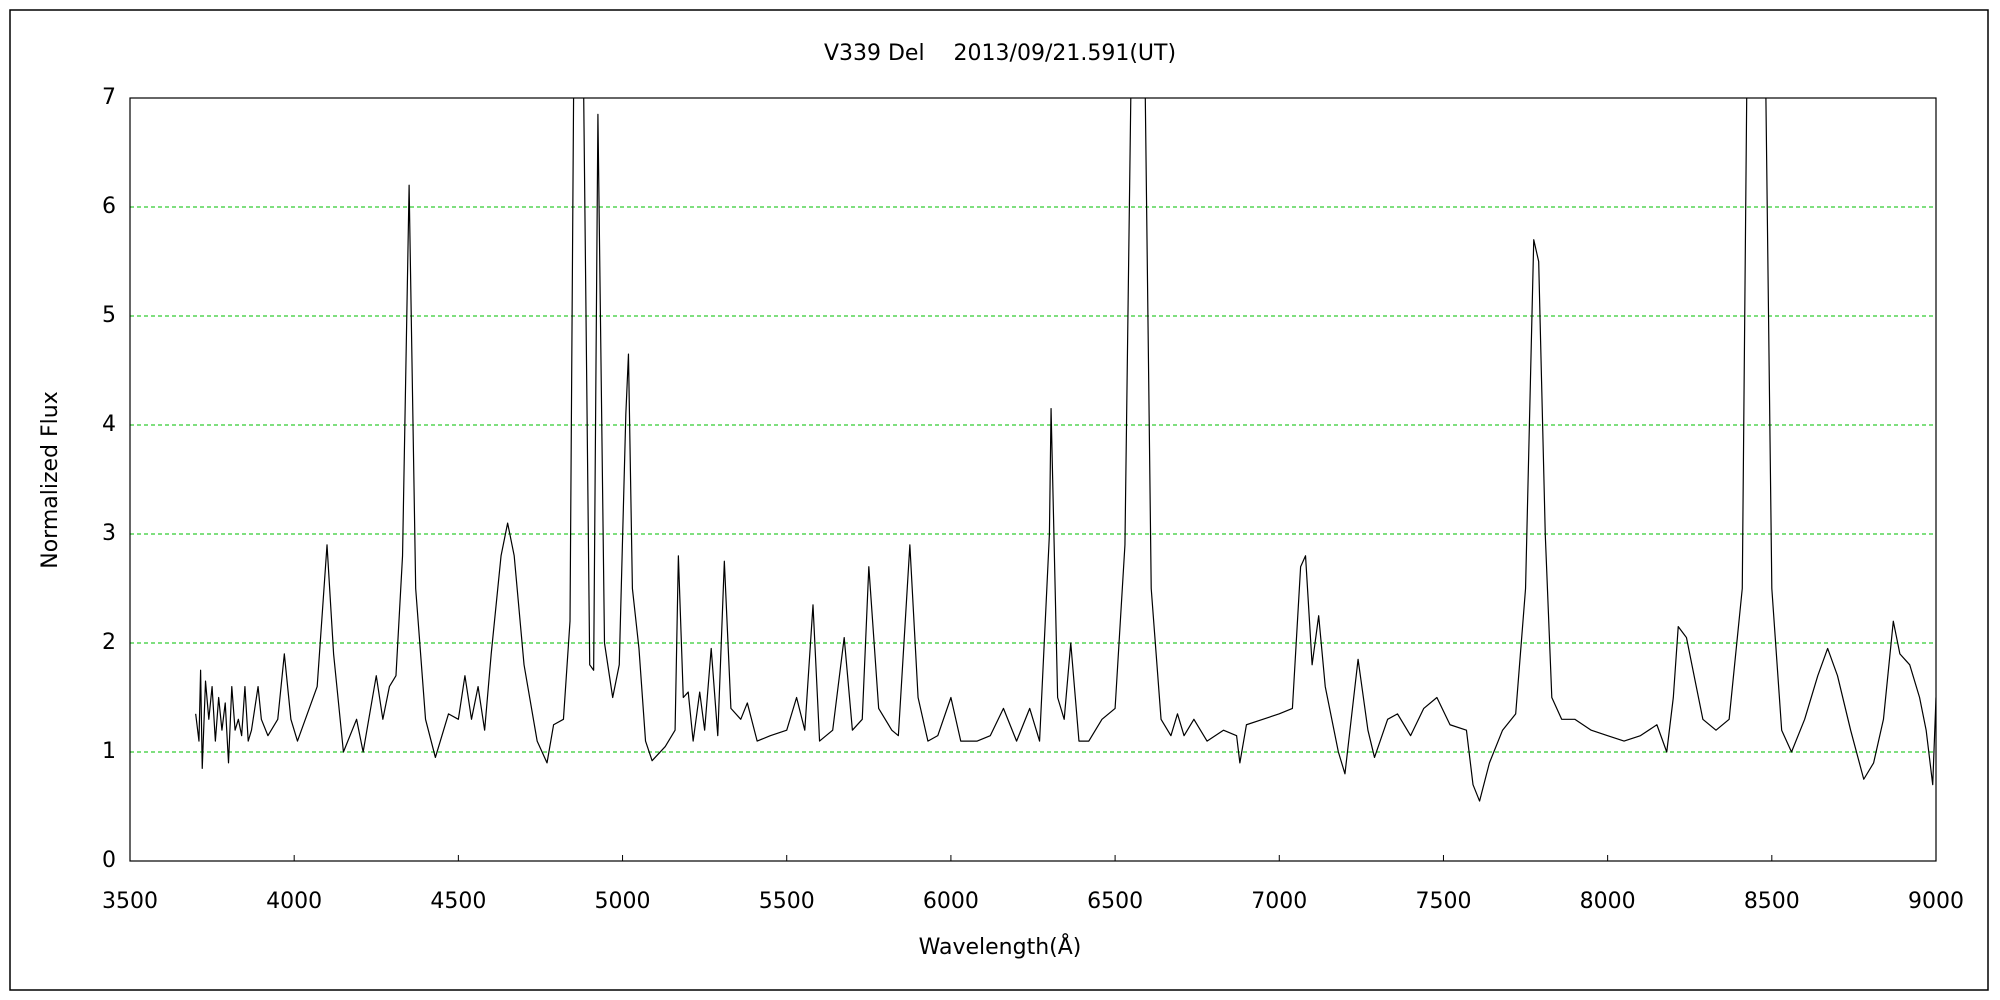 The width and height of the screenshot is (2000, 1000). What do you see at coordinates (109, 751) in the screenshot?
I see `y-tick-label: 1` at bounding box center [109, 751].